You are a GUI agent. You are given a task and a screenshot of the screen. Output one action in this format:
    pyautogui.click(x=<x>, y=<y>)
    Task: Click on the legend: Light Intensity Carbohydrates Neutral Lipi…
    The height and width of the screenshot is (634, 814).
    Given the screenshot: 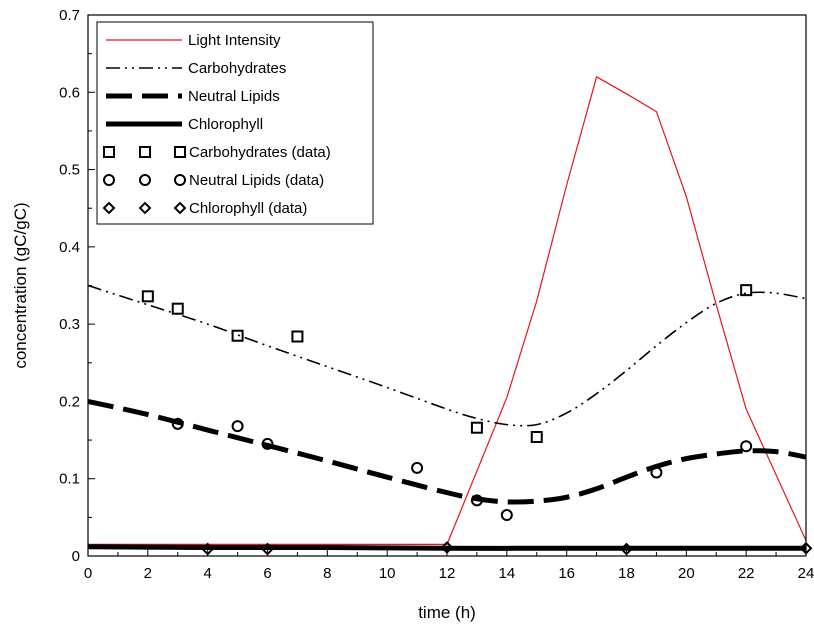 What is the action you would take?
    pyautogui.click(x=235, y=123)
    